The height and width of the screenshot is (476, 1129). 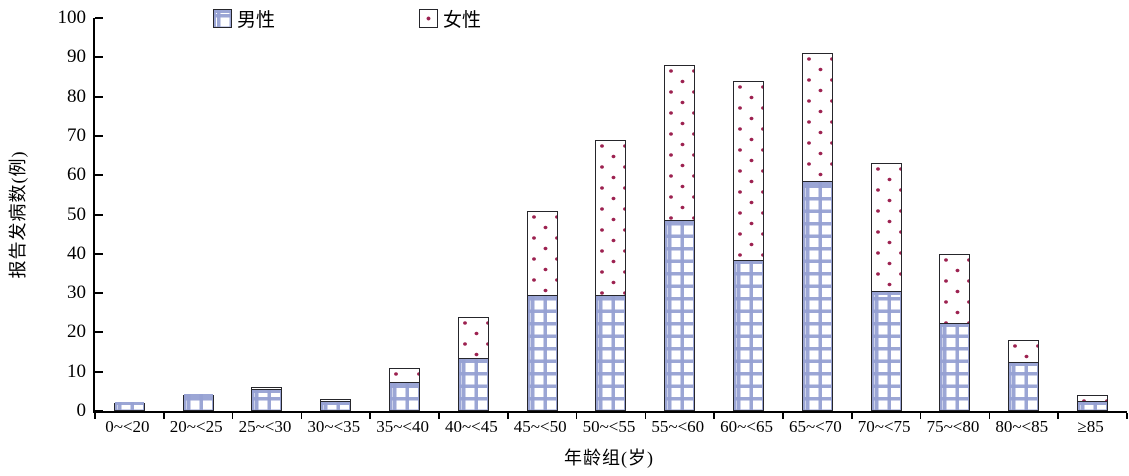 What do you see at coordinates (18, 214) in the screenshot?
I see `y-axis-title: 报告发病数(例)` at bounding box center [18, 214].